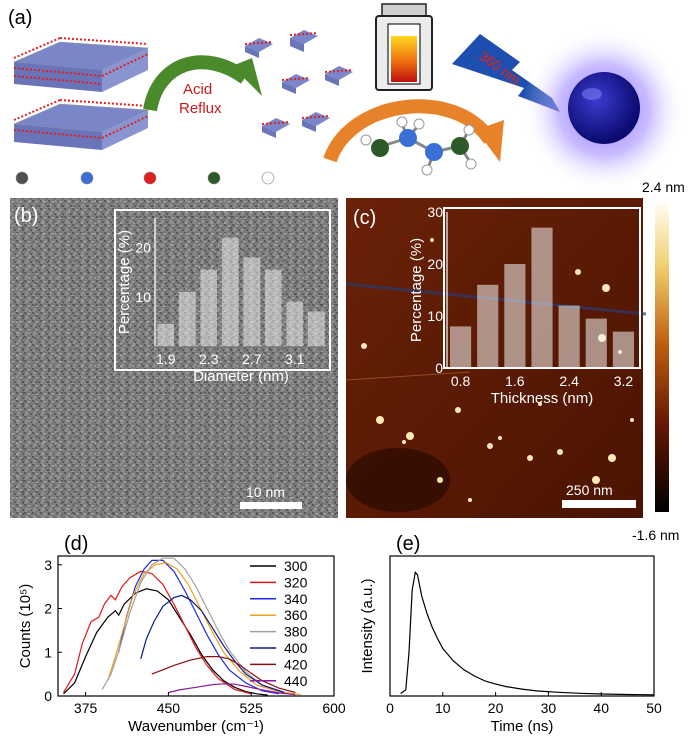 This screenshot has height=750, width=700. What do you see at coordinates (408, 544) in the screenshot?
I see `panel-e-label: (e)` at bounding box center [408, 544].